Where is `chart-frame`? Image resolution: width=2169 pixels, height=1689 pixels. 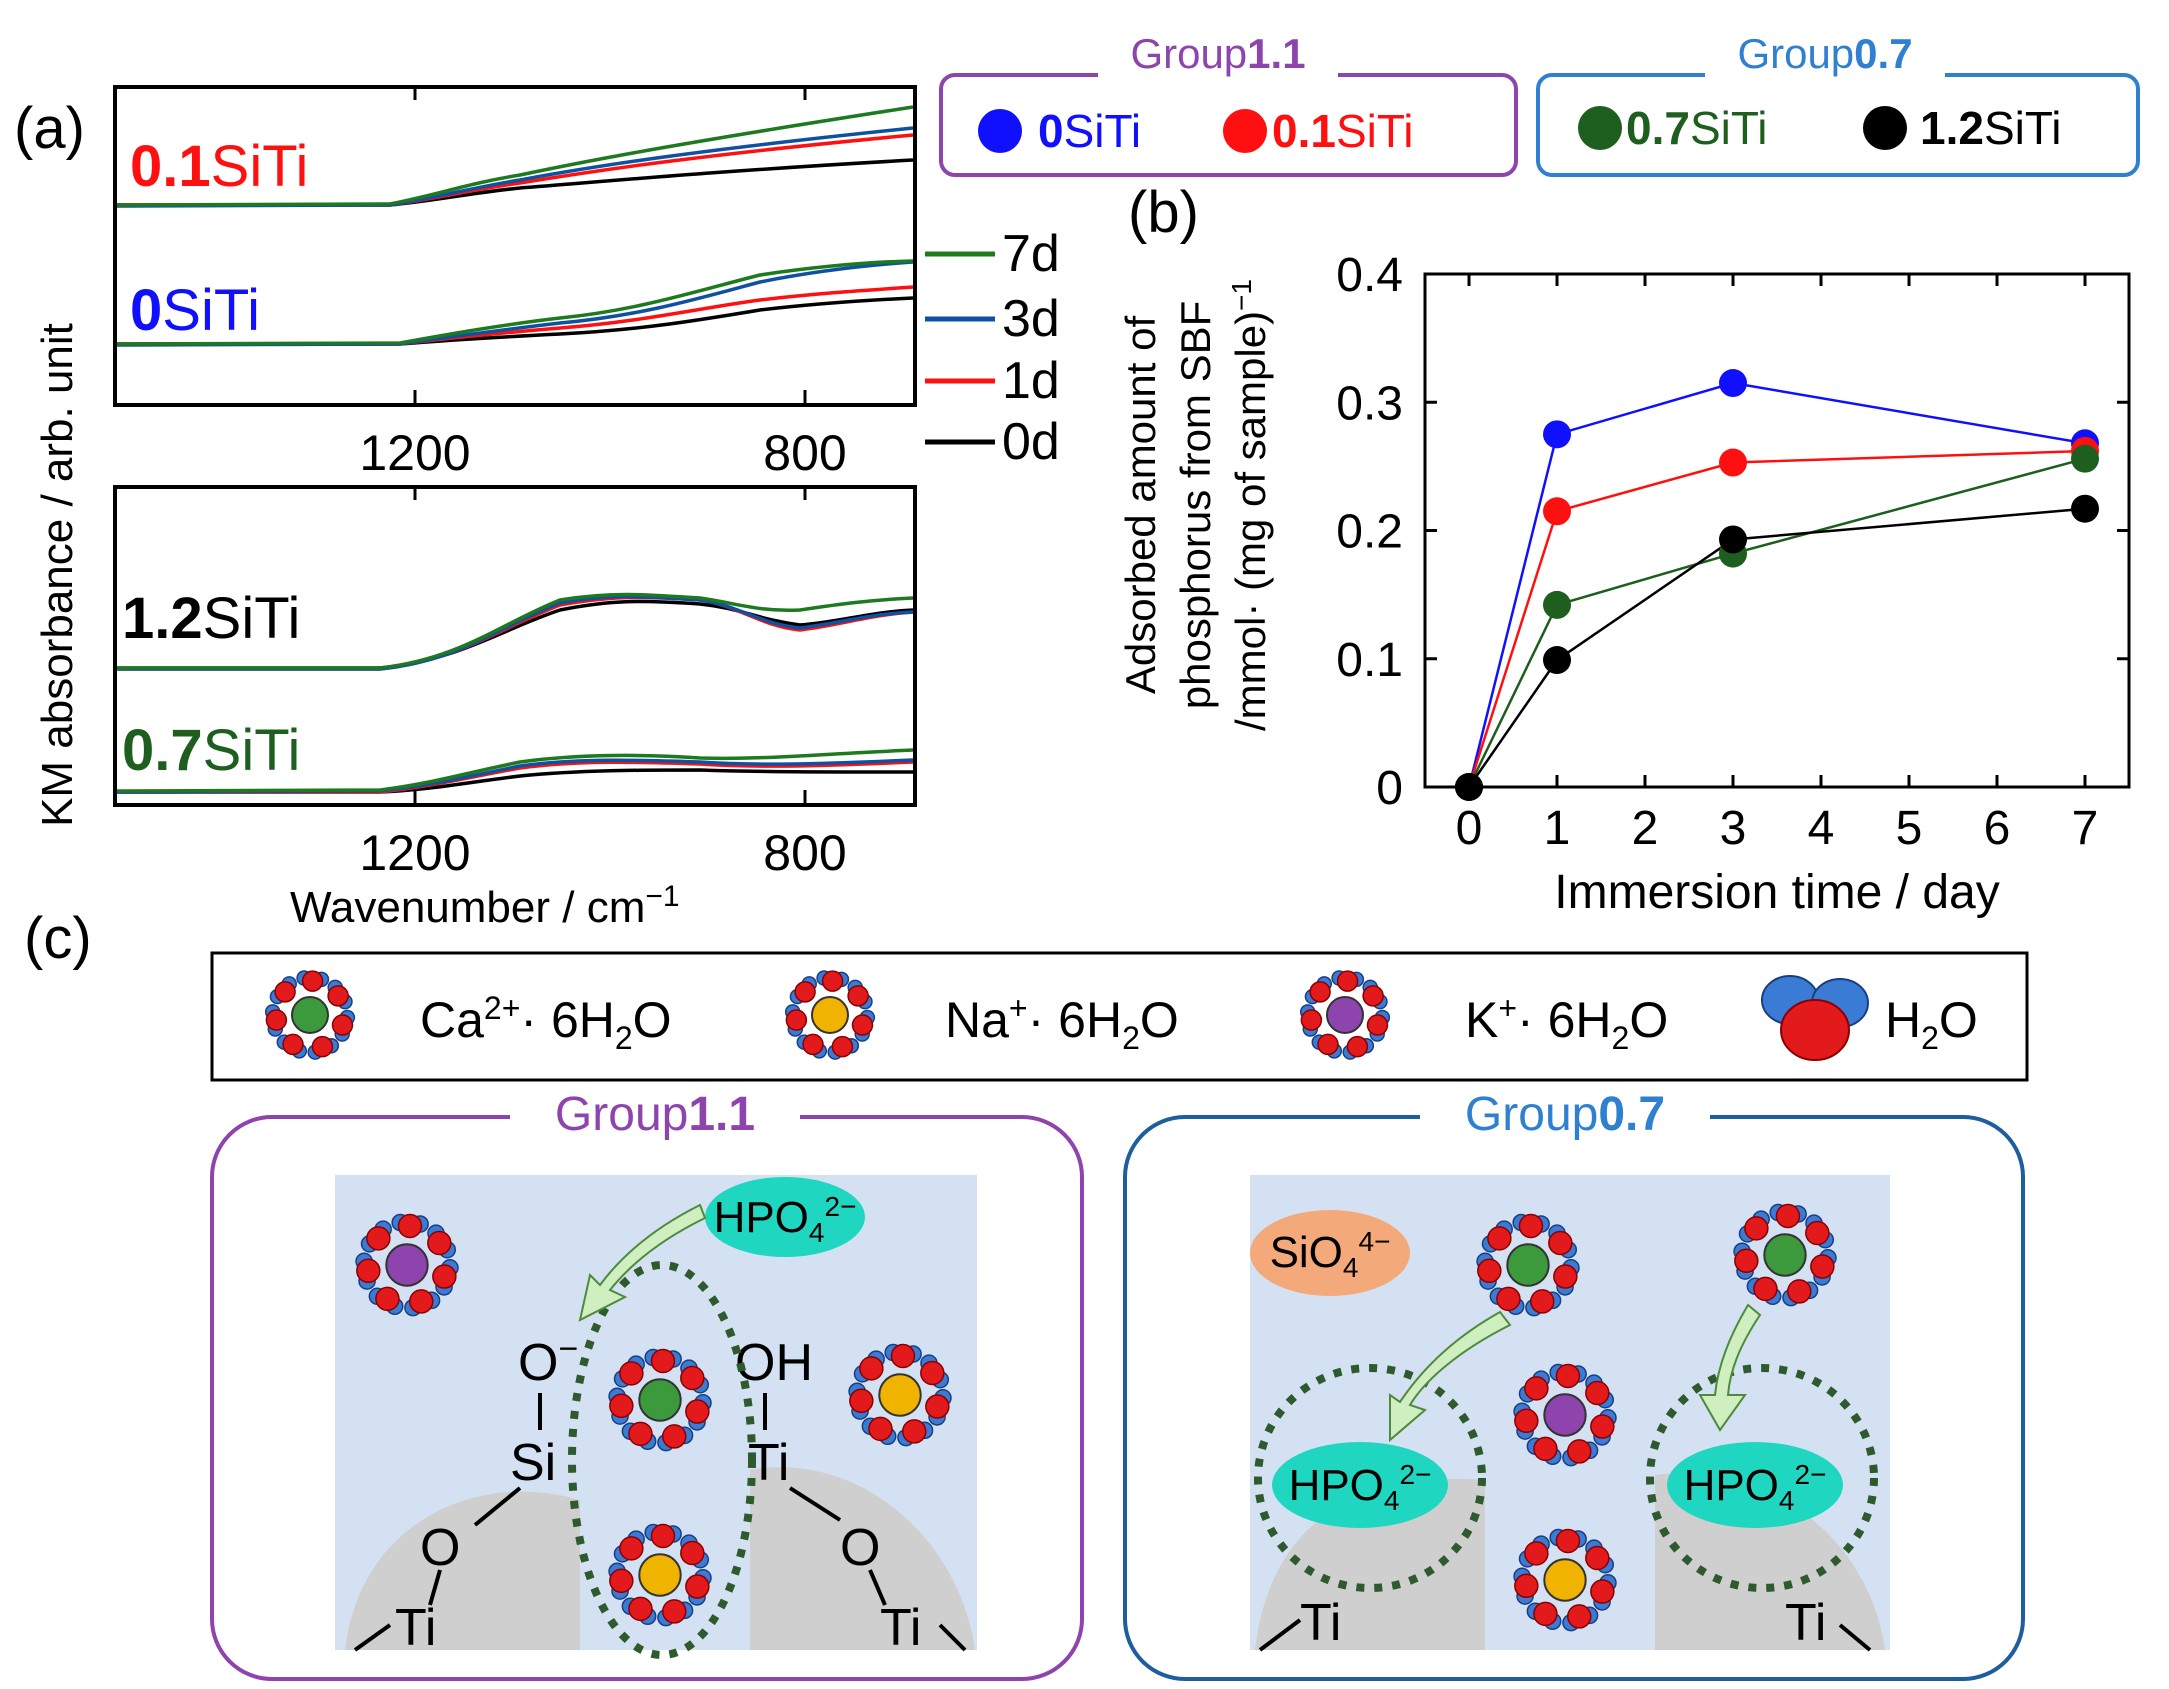 chart-frame is located at coordinates (1777, 530).